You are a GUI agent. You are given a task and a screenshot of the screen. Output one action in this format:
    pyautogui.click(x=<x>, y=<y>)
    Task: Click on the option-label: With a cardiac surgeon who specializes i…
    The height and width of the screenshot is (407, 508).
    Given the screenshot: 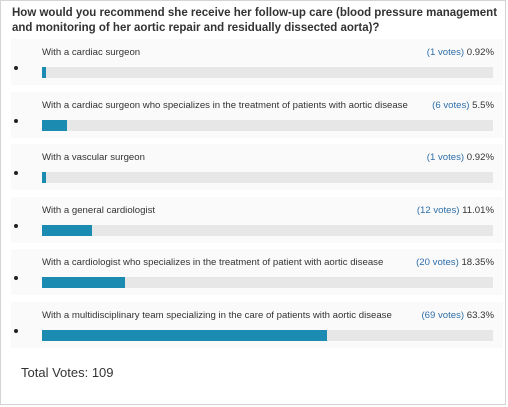 What is the action you would take?
    pyautogui.click(x=225, y=105)
    